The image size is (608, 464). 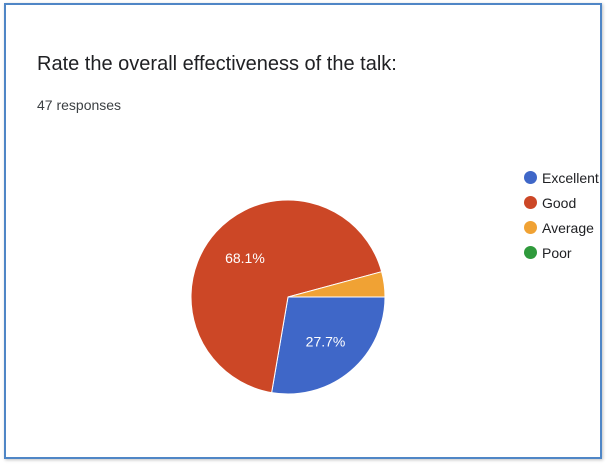 I want to click on legend-item-good: Good, so click(x=561, y=202).